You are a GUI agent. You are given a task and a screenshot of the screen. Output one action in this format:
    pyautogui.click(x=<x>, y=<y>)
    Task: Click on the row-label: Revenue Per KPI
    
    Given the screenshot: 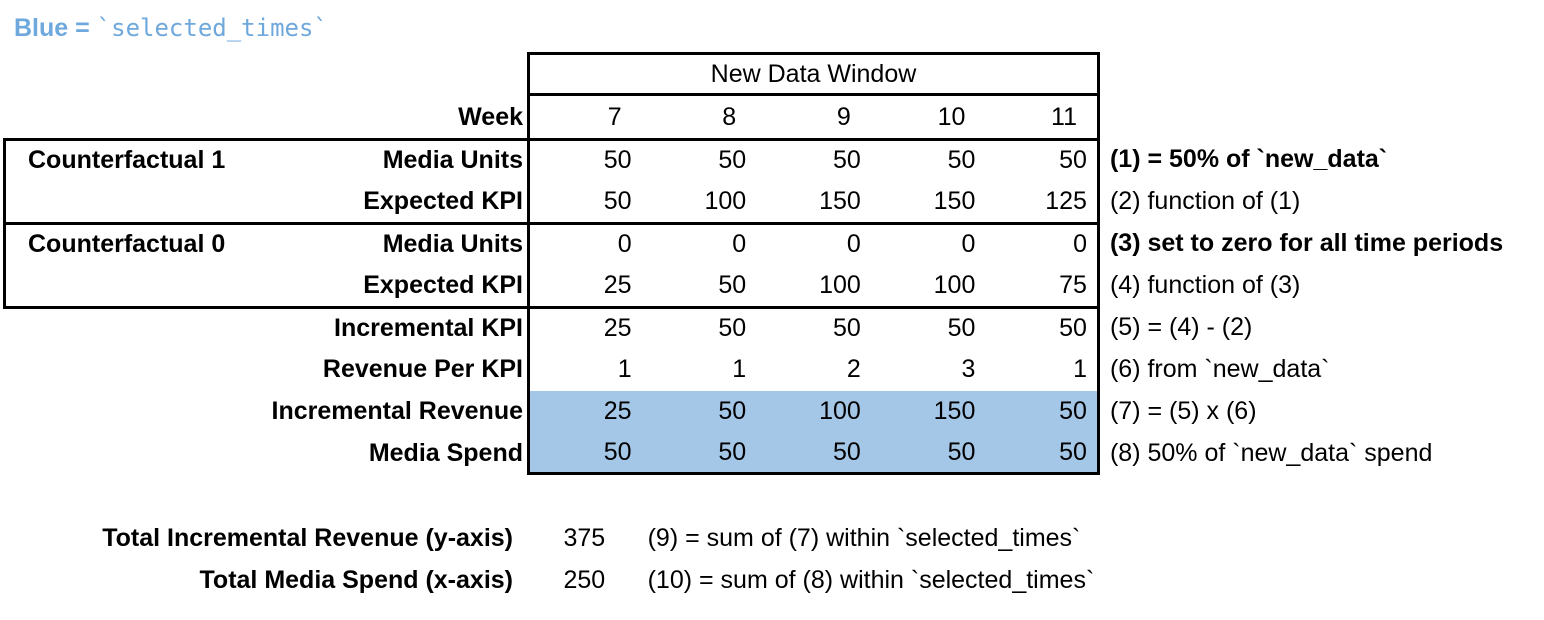 What is the action you would take?
    pyautogui.click(x=422, y=369)
    